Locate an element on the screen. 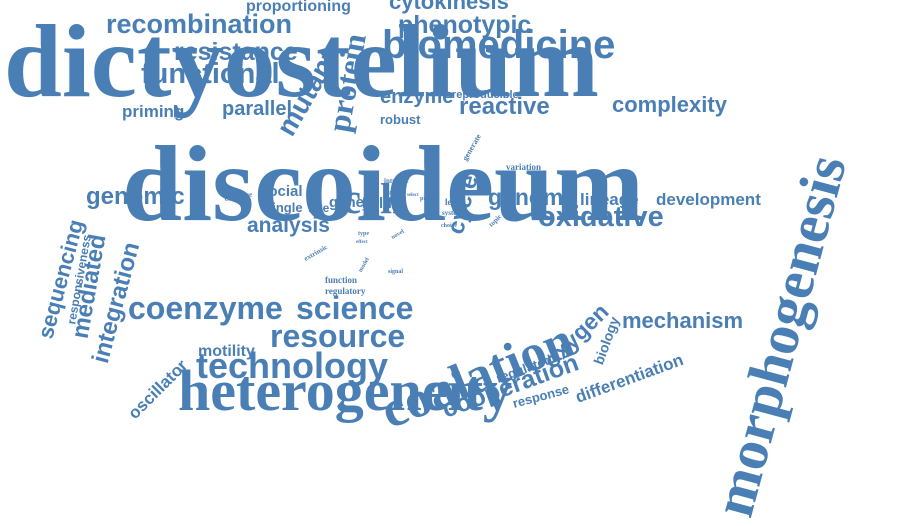 The width and height of the screenshot is (900, 526). word-resource: resource is located at coordinates (338, 335).